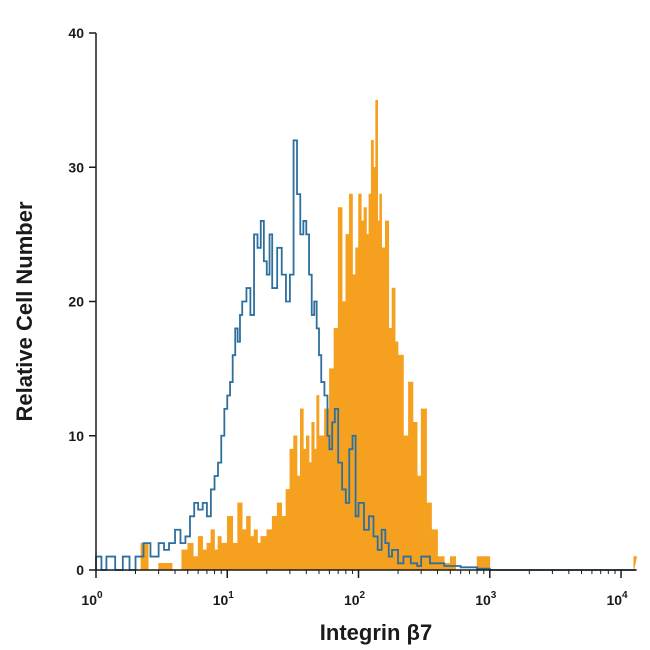 The height and width of the screenshot is (650, 650). What do you see at coordinates (76, 436) in the screenshot?
I see `y-tick-label: 10` at bounding box center [76, 436].